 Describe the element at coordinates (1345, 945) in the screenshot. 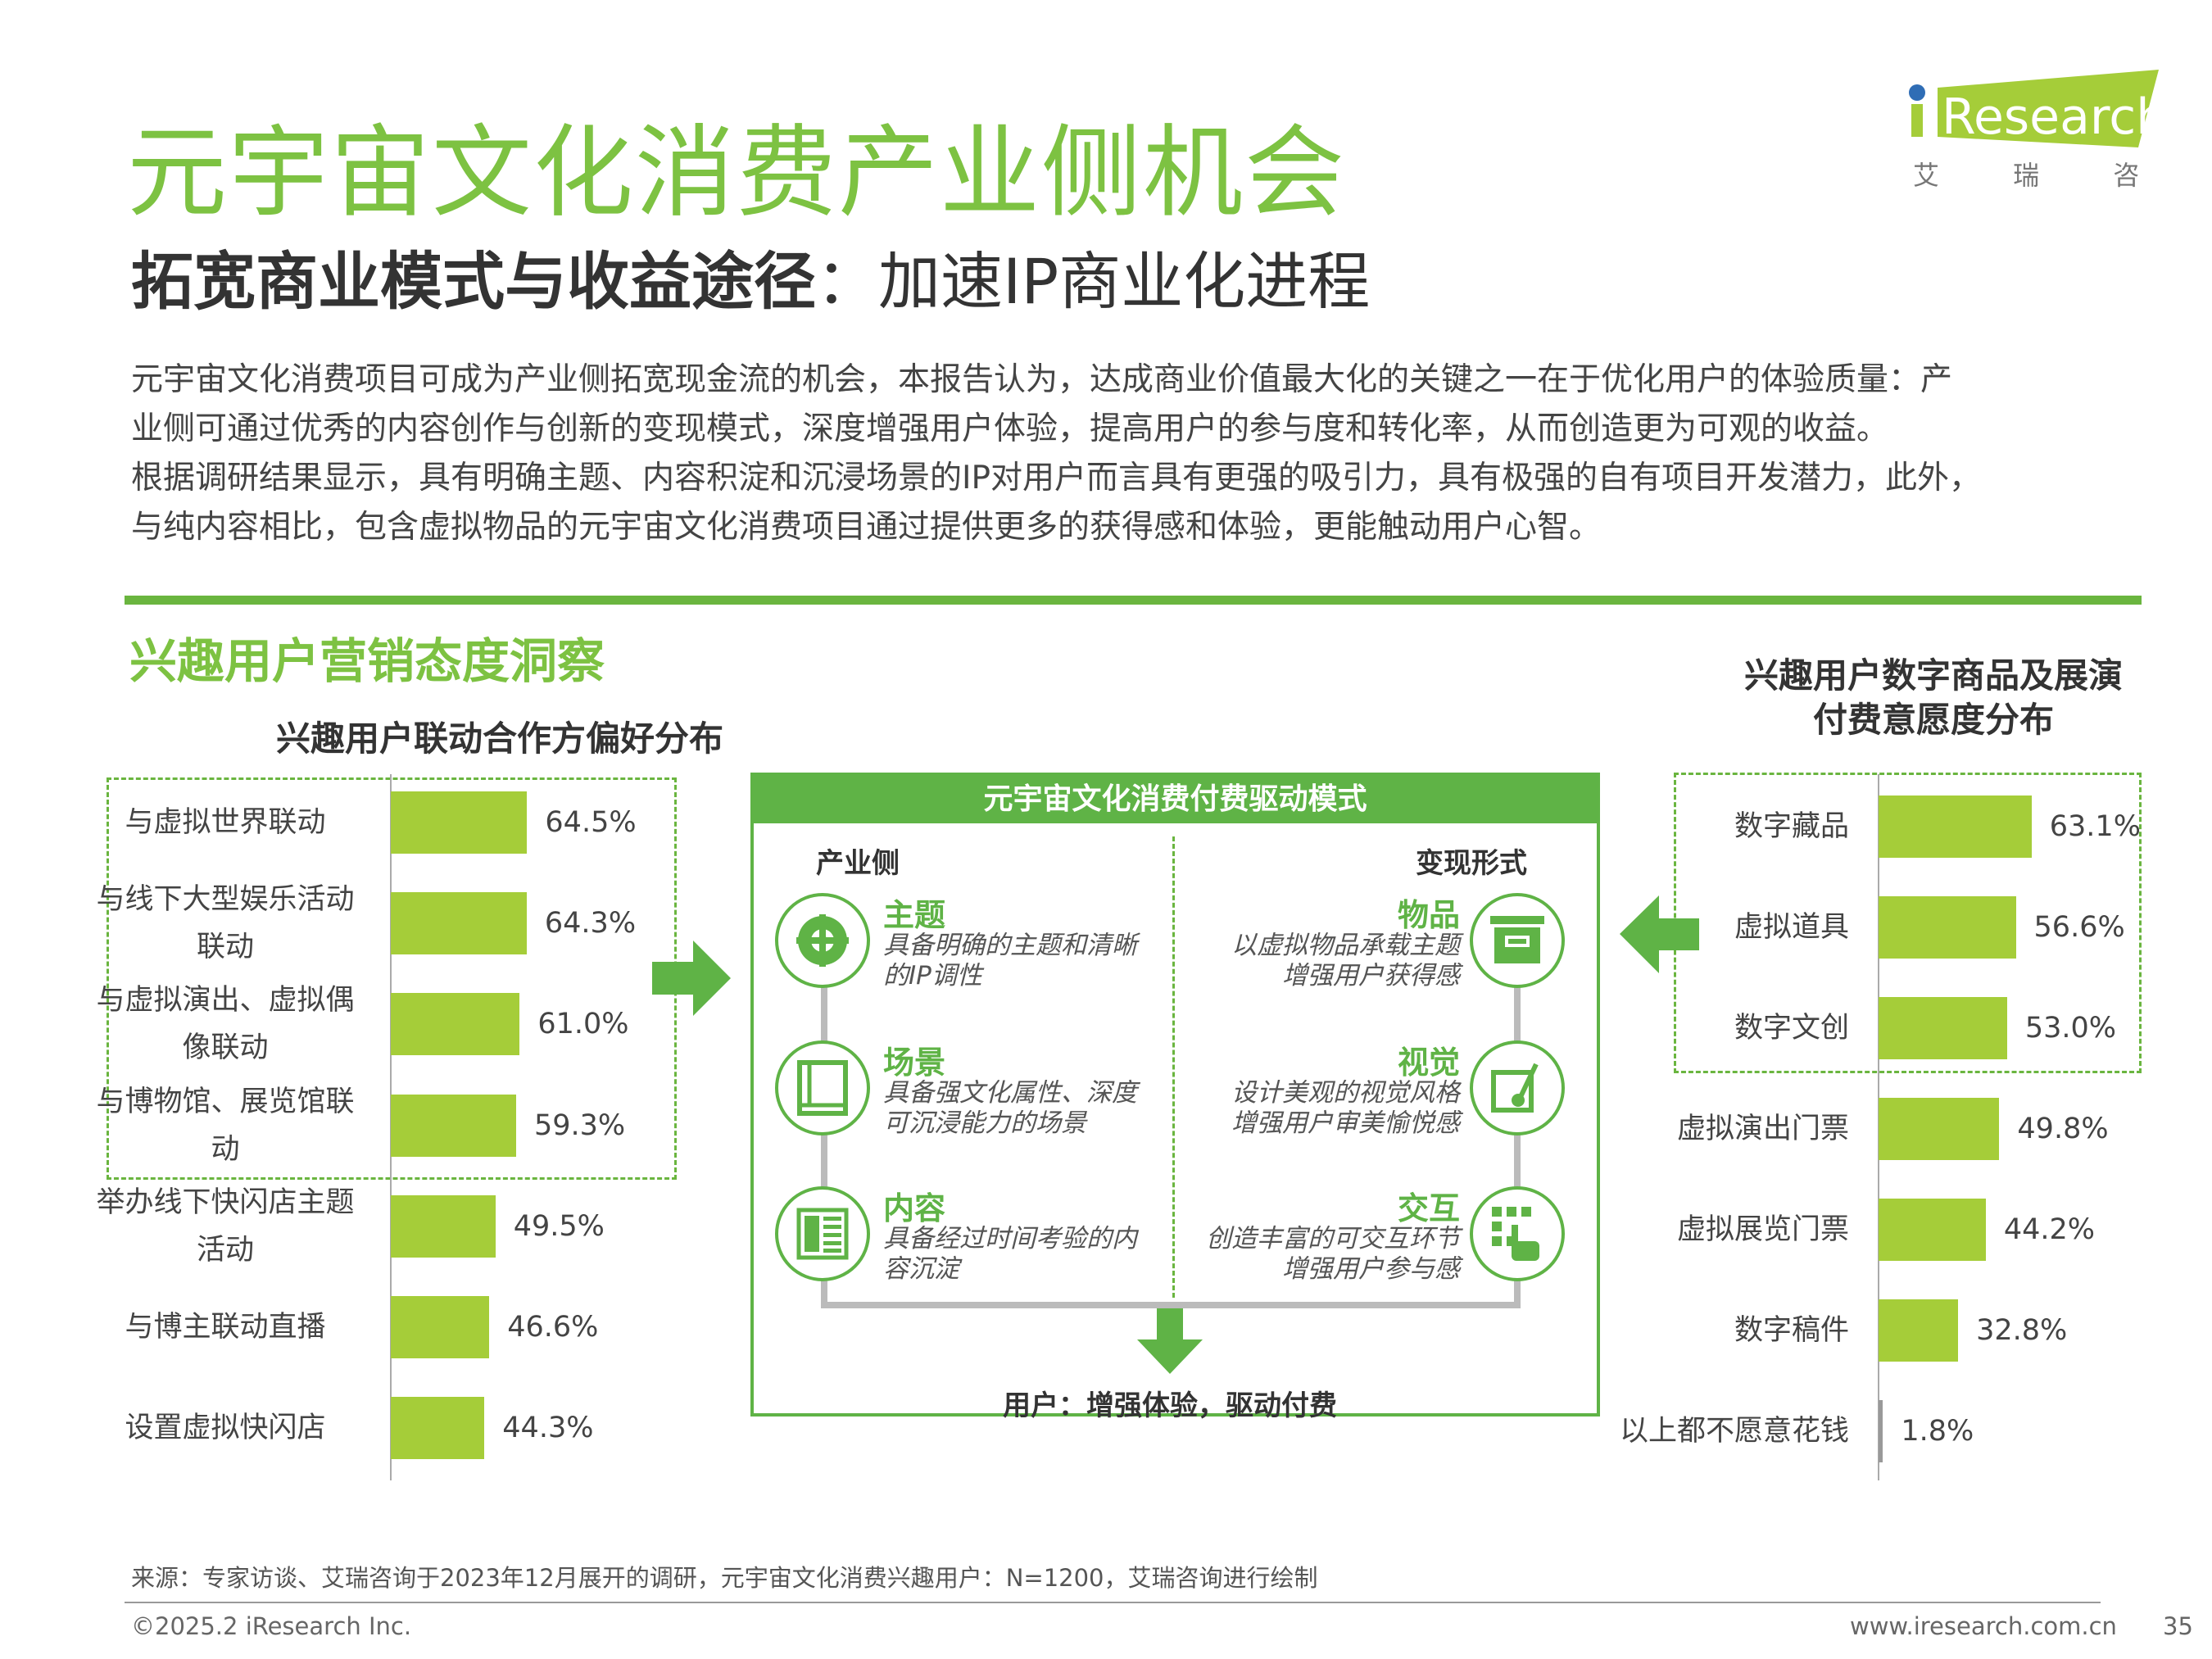

I see `model-right-desc: 以虚拟物品承载主题` at that location.